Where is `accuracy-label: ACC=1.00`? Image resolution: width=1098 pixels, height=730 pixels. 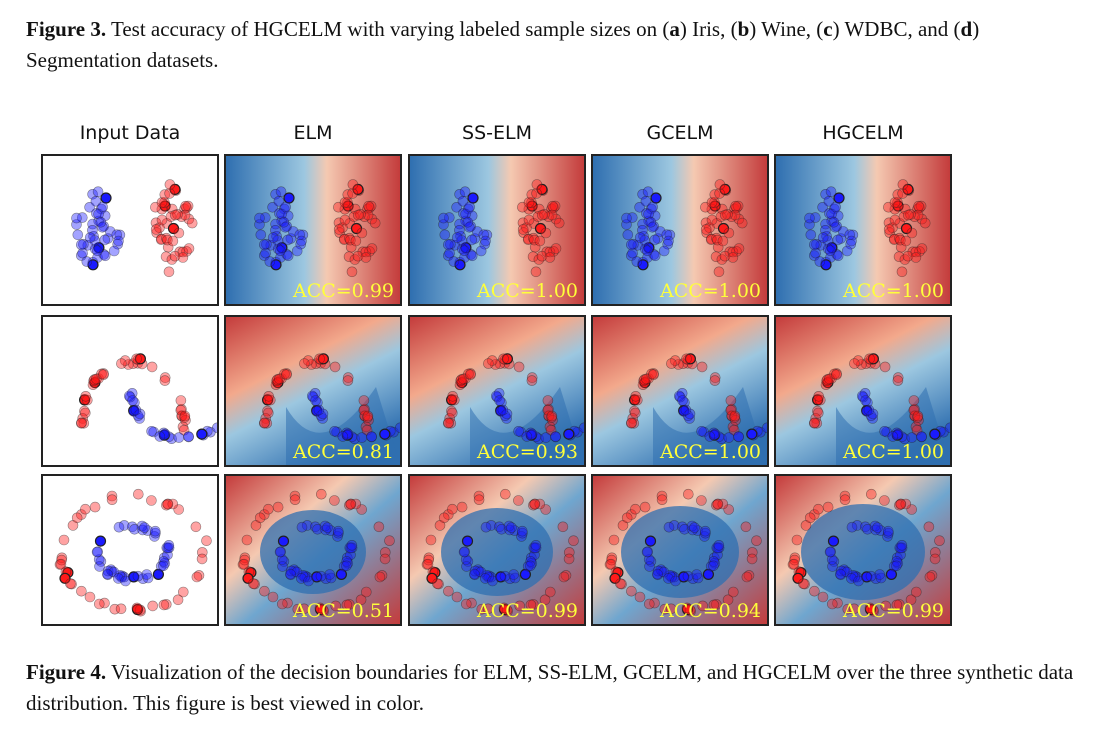
accuracy-label: ACC=1.00 is located at coordinates (527, 291).